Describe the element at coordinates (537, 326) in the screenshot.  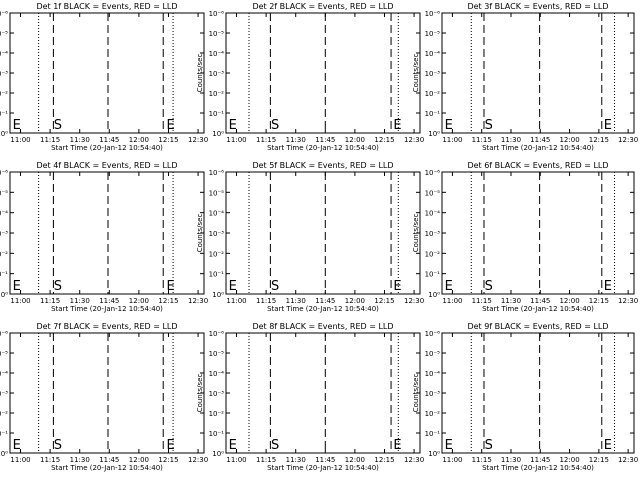
I see `chart-title: Det 9f BLACK = Events, RED = LLD` at that location.